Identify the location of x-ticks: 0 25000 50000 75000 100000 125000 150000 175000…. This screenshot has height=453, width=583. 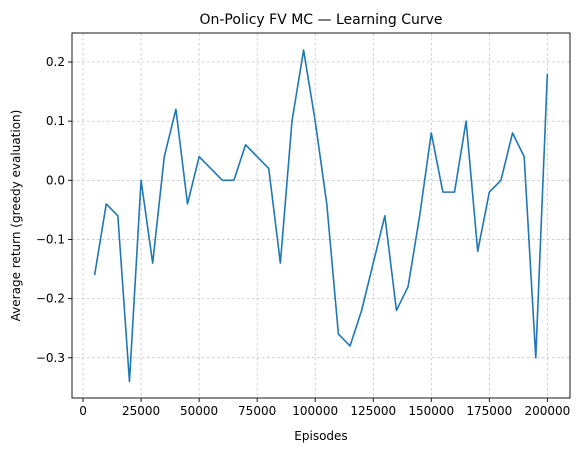
(324, 408).